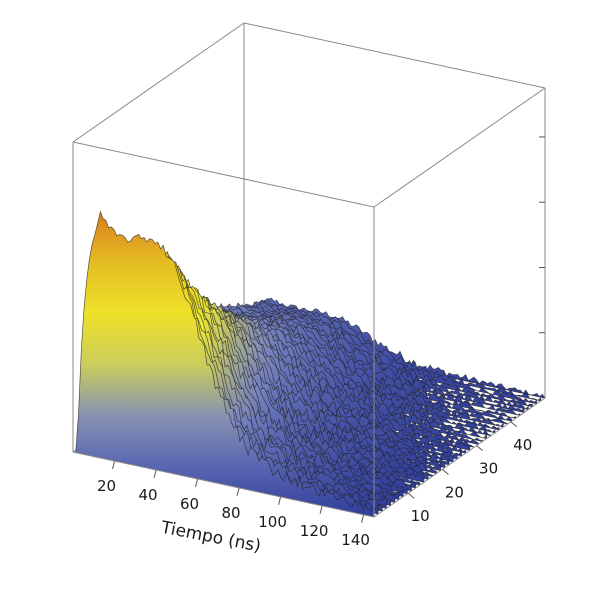 The image size is (600, 599). What do you see at coordinates (231, 513) in the screenshot?
I see `x-tick-label: 80` at bounding box center [231, 513].